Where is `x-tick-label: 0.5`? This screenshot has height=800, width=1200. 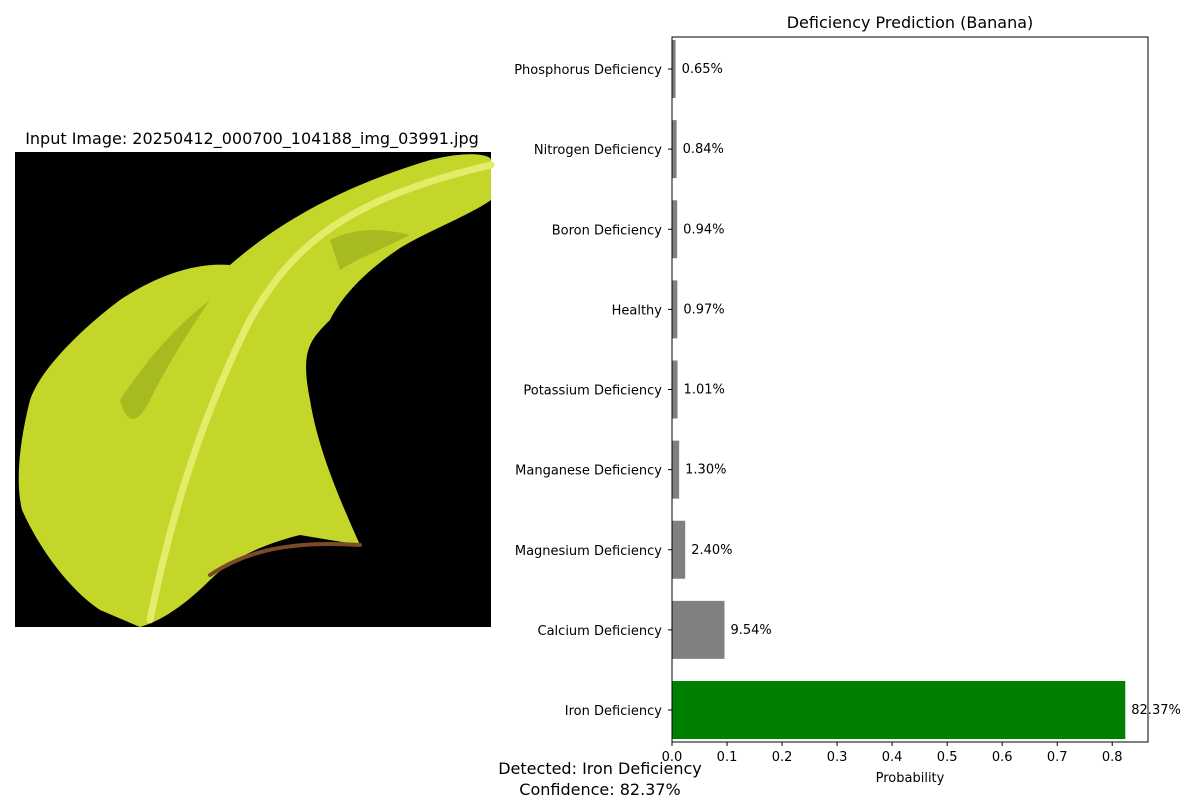
x-tick-label: 0.5 is located at coordinates (947, 757).